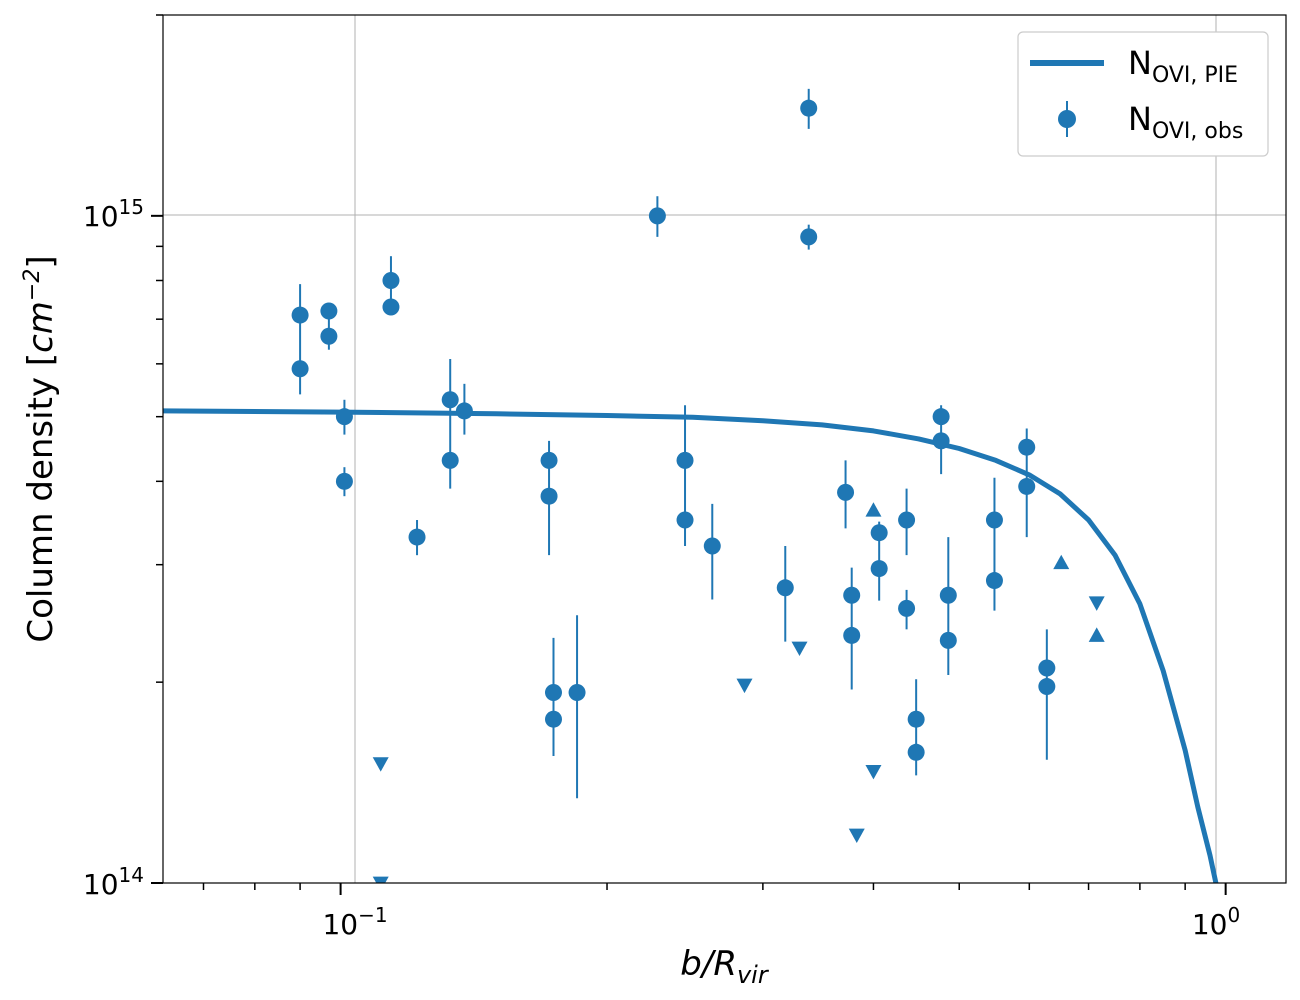  What do you see at coordinates (354, 922) in the screenshot?
I see `x-tick-label-0.1: 10⁻¹` at bounding box center [354, 922].